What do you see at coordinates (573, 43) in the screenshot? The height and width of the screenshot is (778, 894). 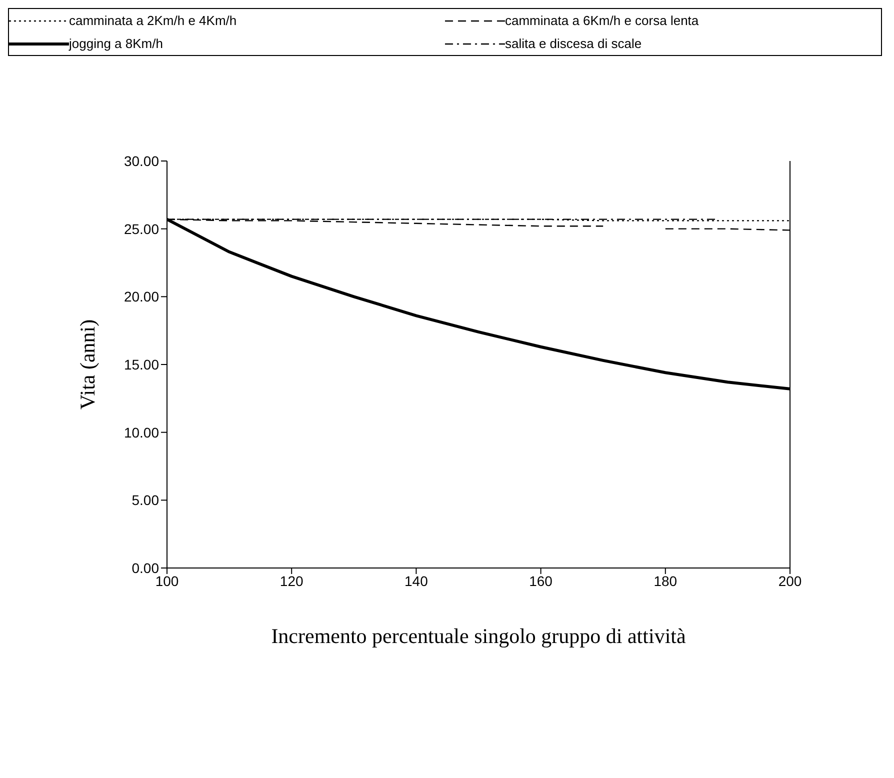 I see `legend-label: salita e discesa di scale` at bounding box center [573, 43].